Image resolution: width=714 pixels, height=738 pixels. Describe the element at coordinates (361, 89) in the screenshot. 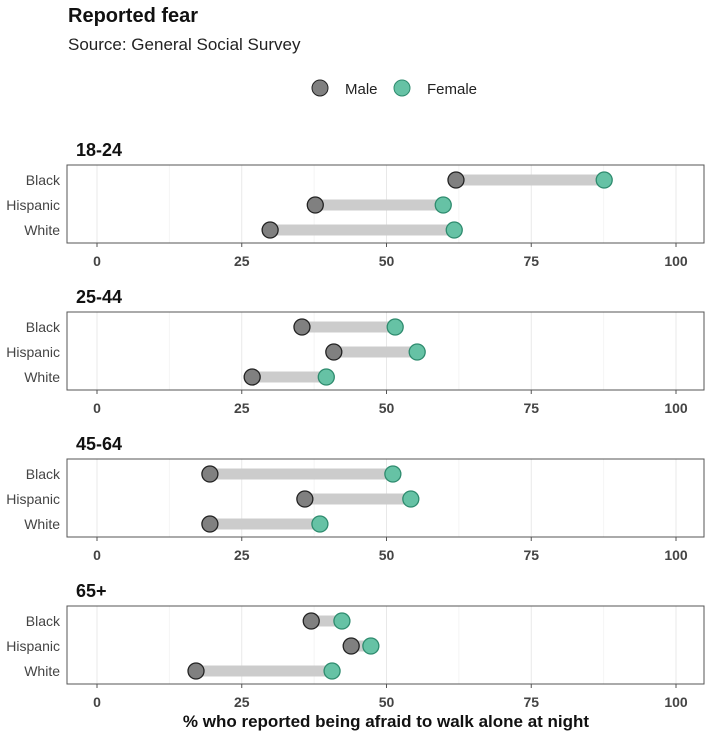

I see `legend-male-label: Male` at that location.